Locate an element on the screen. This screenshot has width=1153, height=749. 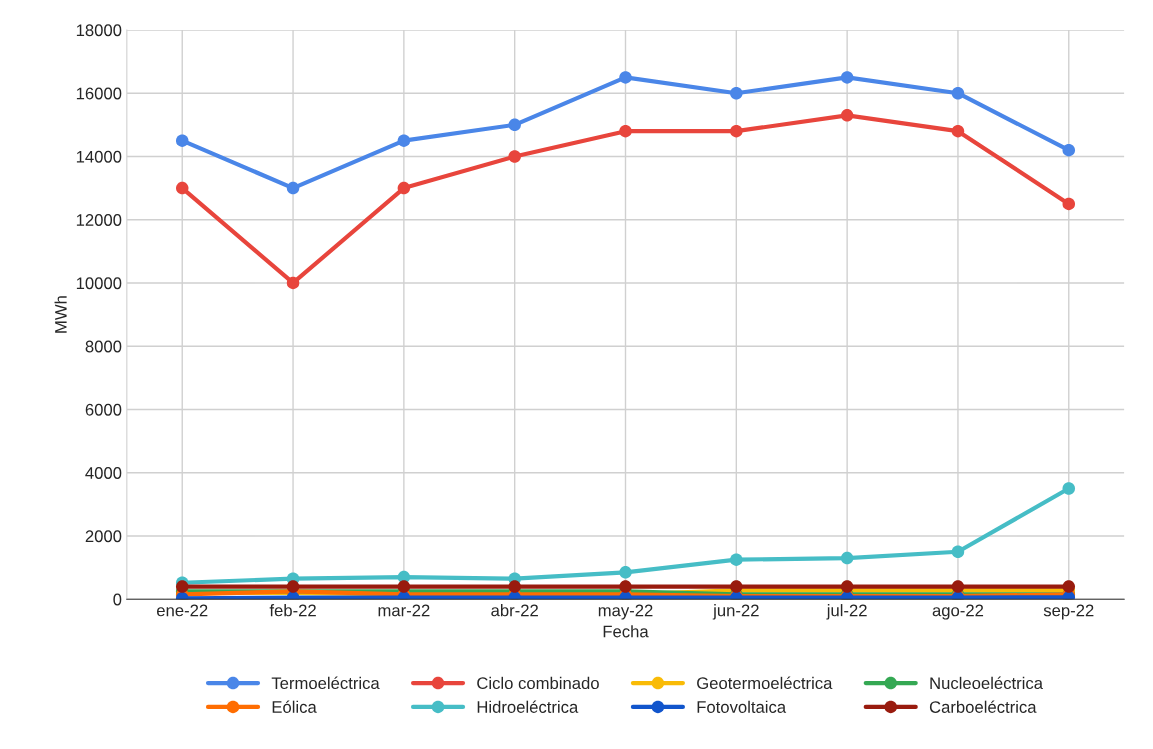
legend-label: Eólica is located at coordinates (294, 706).